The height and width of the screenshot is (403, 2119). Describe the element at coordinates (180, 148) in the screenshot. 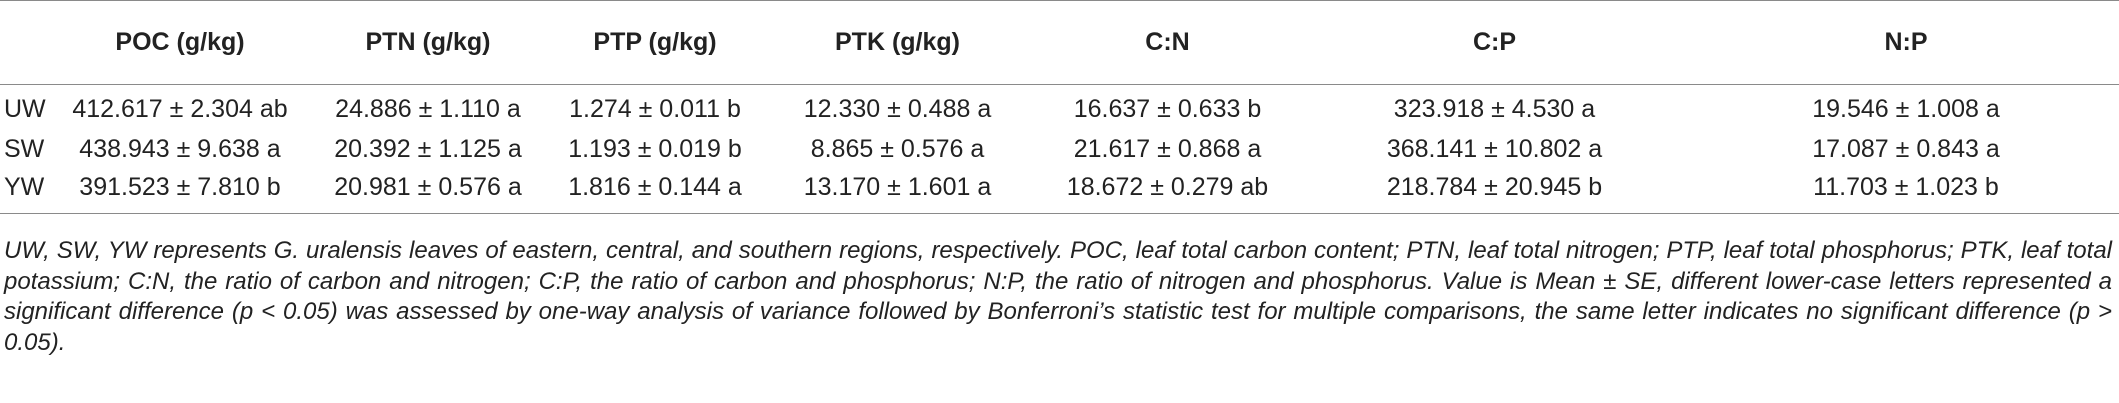

I see `table-cell: 438.943 ± 9.638 a` at that location.